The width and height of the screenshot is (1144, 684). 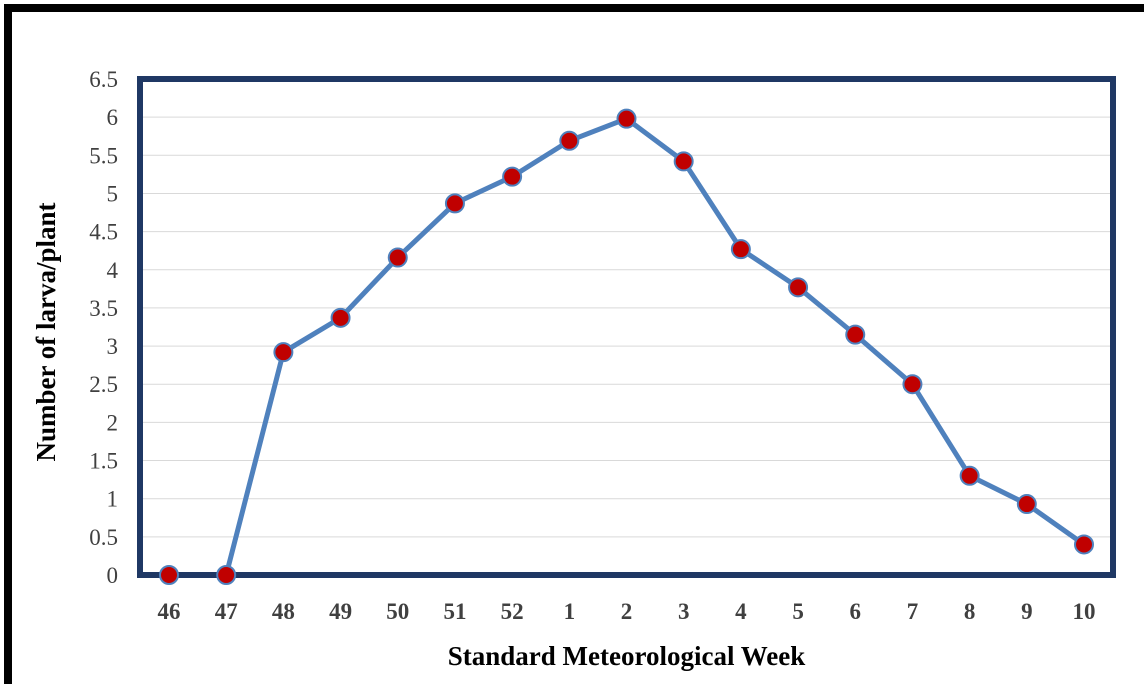 What do you see at coordinates (397, 611) in the screenshot?
I see `x-tick-label: 50` at bounding box center [397, 611].